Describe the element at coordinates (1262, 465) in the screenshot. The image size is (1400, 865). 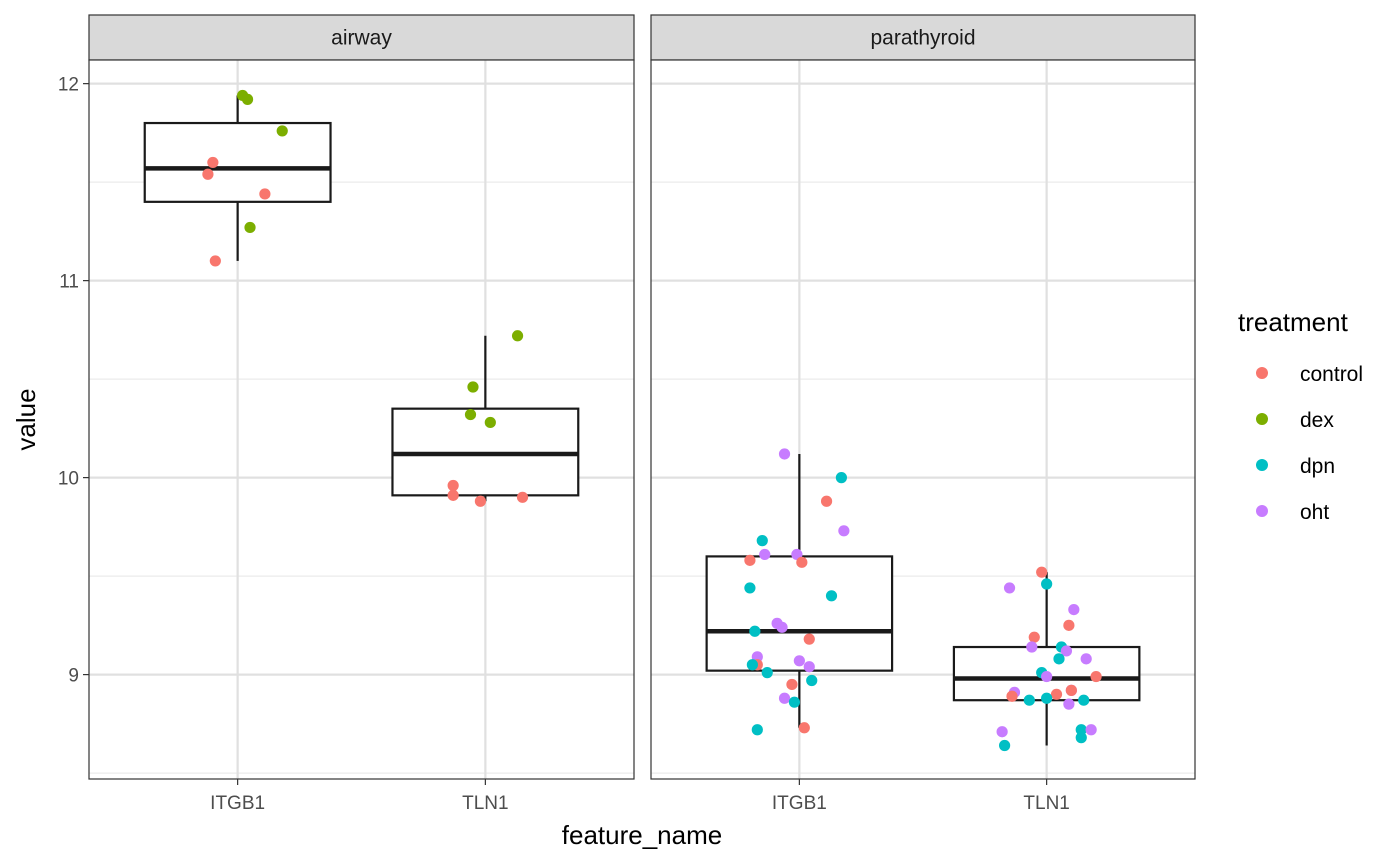
I see `legend-key-dpn` at that location.